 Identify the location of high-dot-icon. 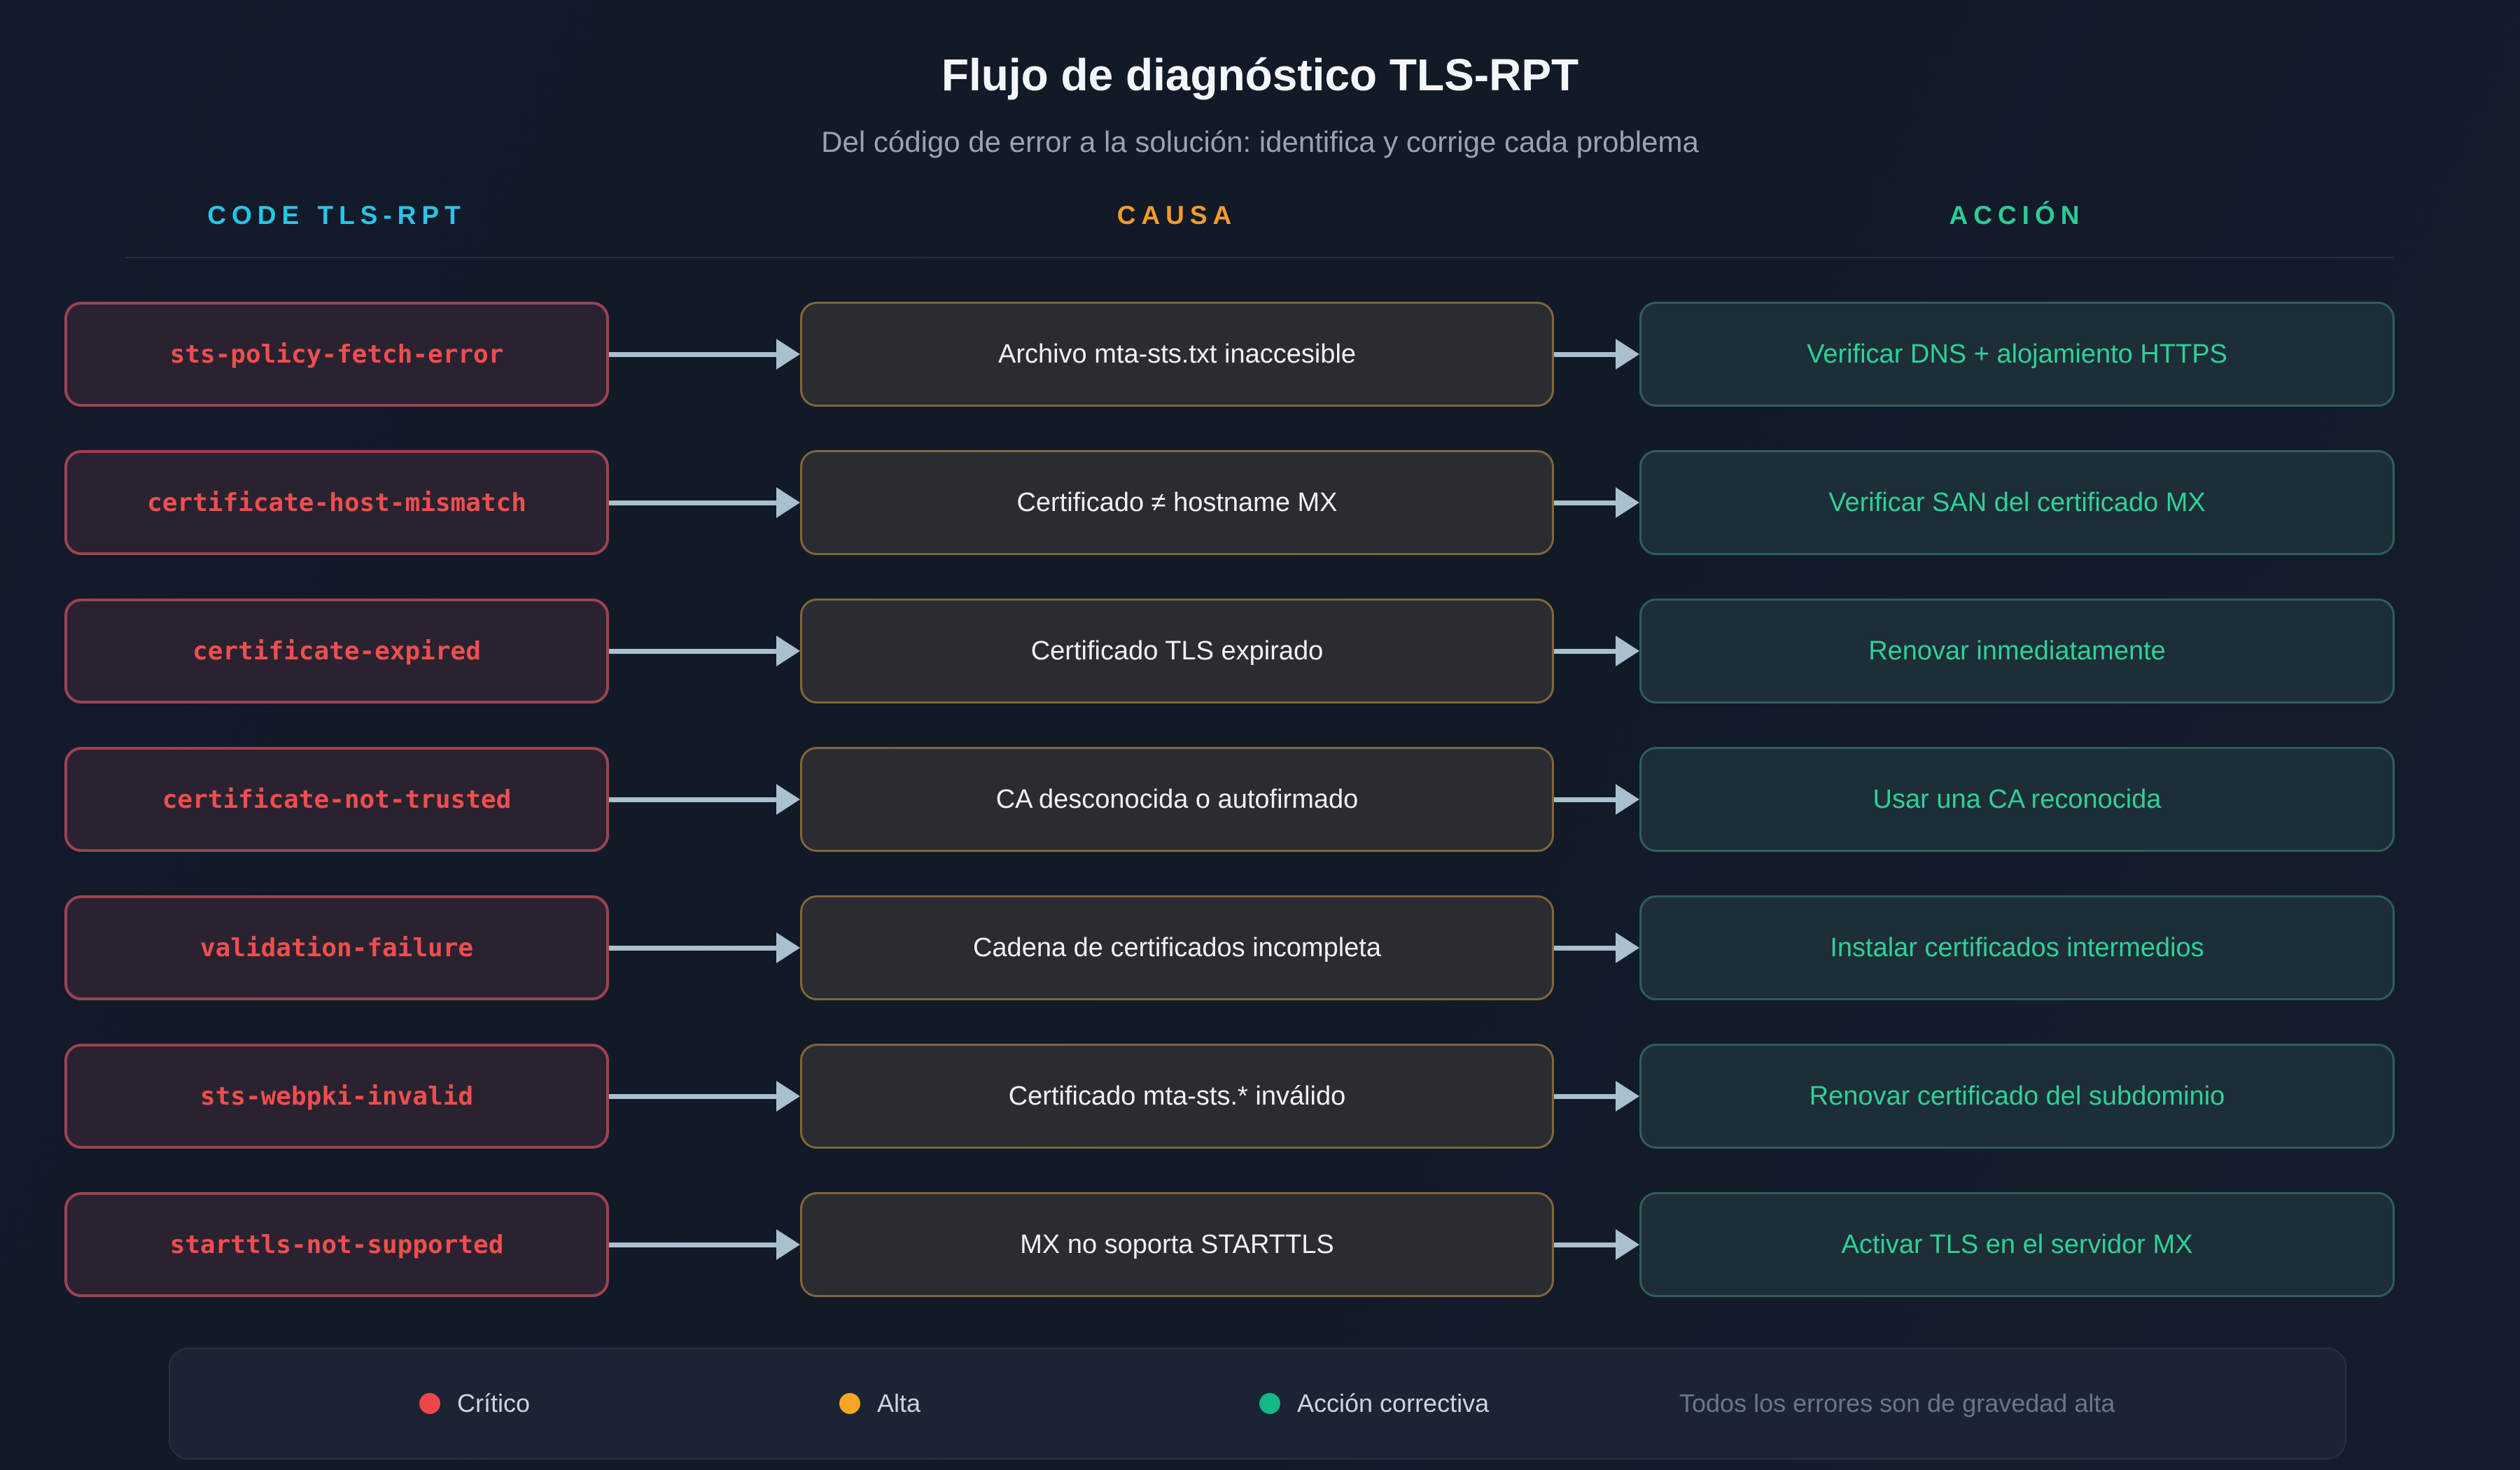
(849, 1403).